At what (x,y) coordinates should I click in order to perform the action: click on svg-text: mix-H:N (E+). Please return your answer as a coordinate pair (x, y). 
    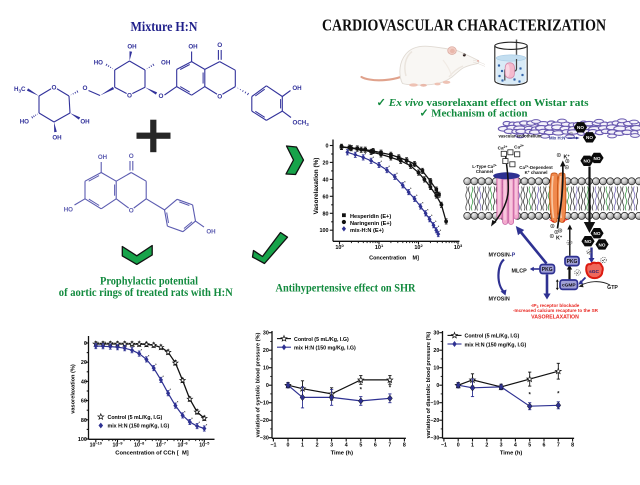
    Looking at the image, I should click on (367, 231).